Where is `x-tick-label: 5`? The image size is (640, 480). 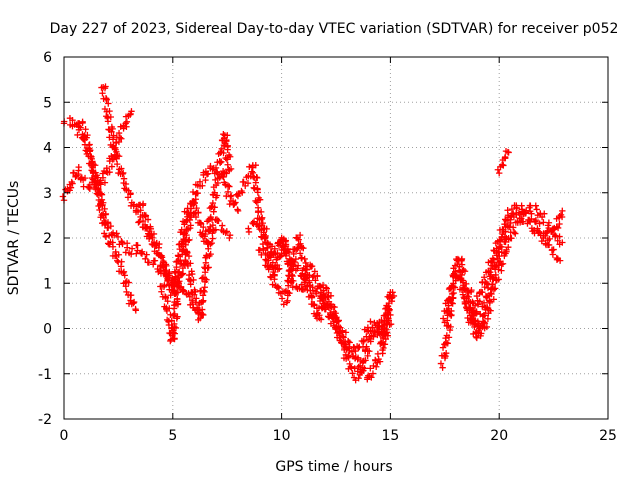 x-tick-label: 5 is located at coordinates (172, 436).